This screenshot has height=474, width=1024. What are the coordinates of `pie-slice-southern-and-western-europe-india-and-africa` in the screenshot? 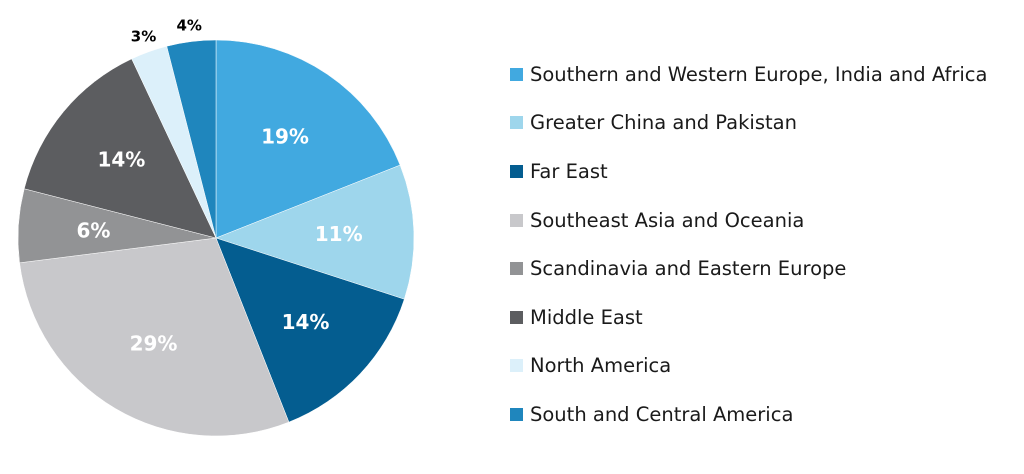 It's located at (308, 139).